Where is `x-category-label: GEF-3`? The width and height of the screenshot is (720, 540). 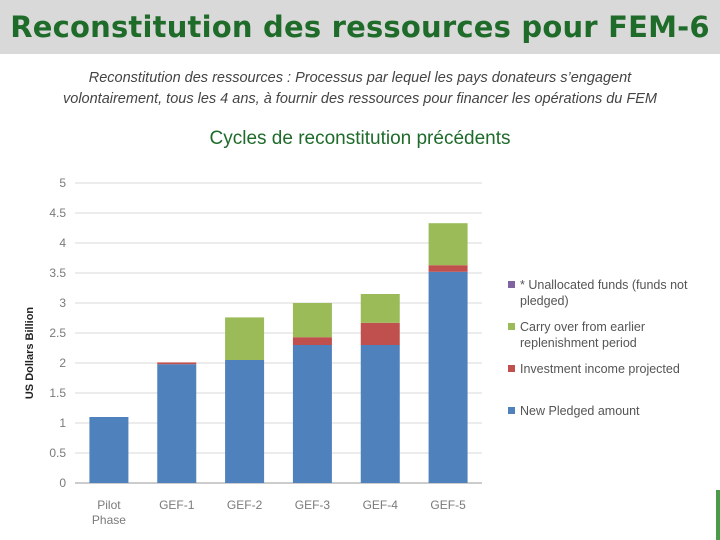
x-category-label: GEF-3 is located at coordinates (313, 505).